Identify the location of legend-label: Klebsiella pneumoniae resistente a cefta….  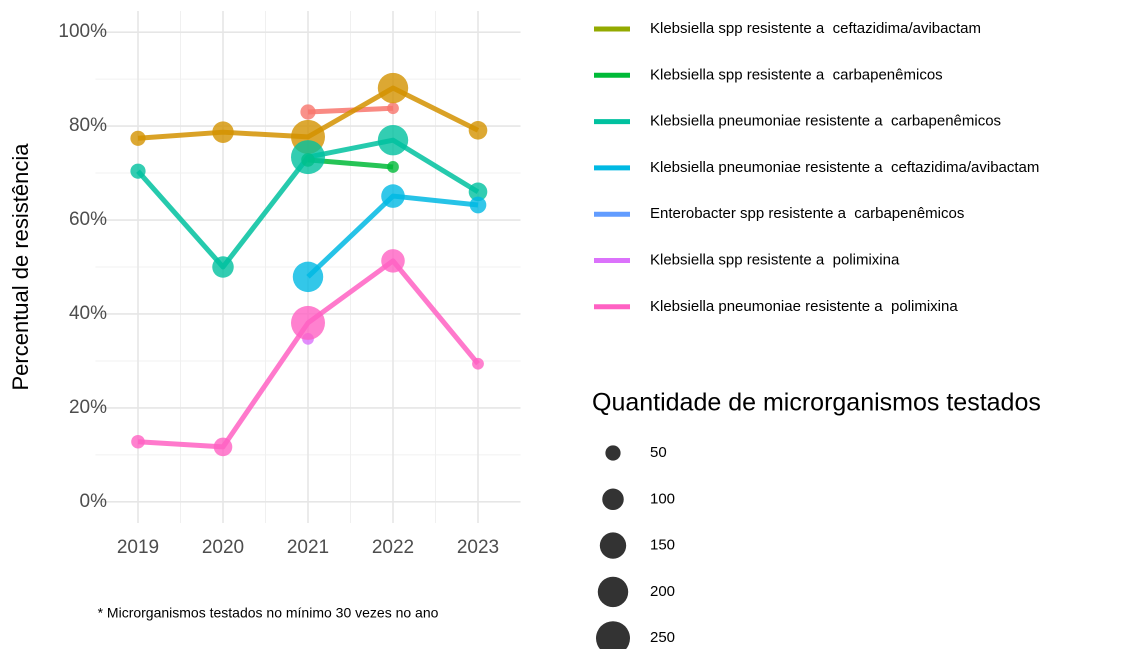
(844, 167).